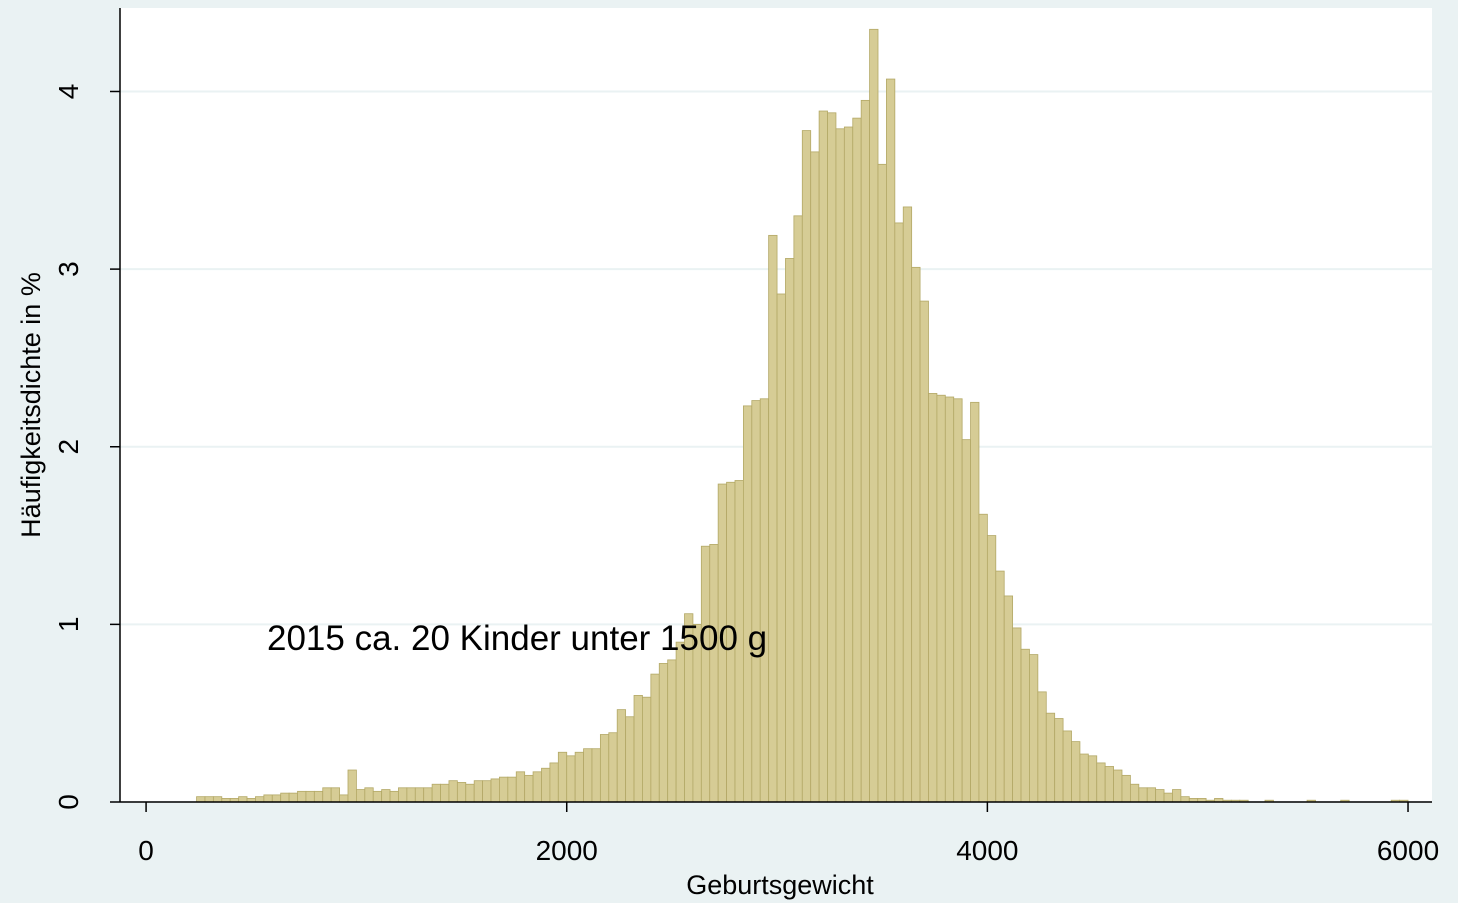 This screenshot has width=1458, height=903. I want to click on x-tick-label: 0, so click(146, 850).